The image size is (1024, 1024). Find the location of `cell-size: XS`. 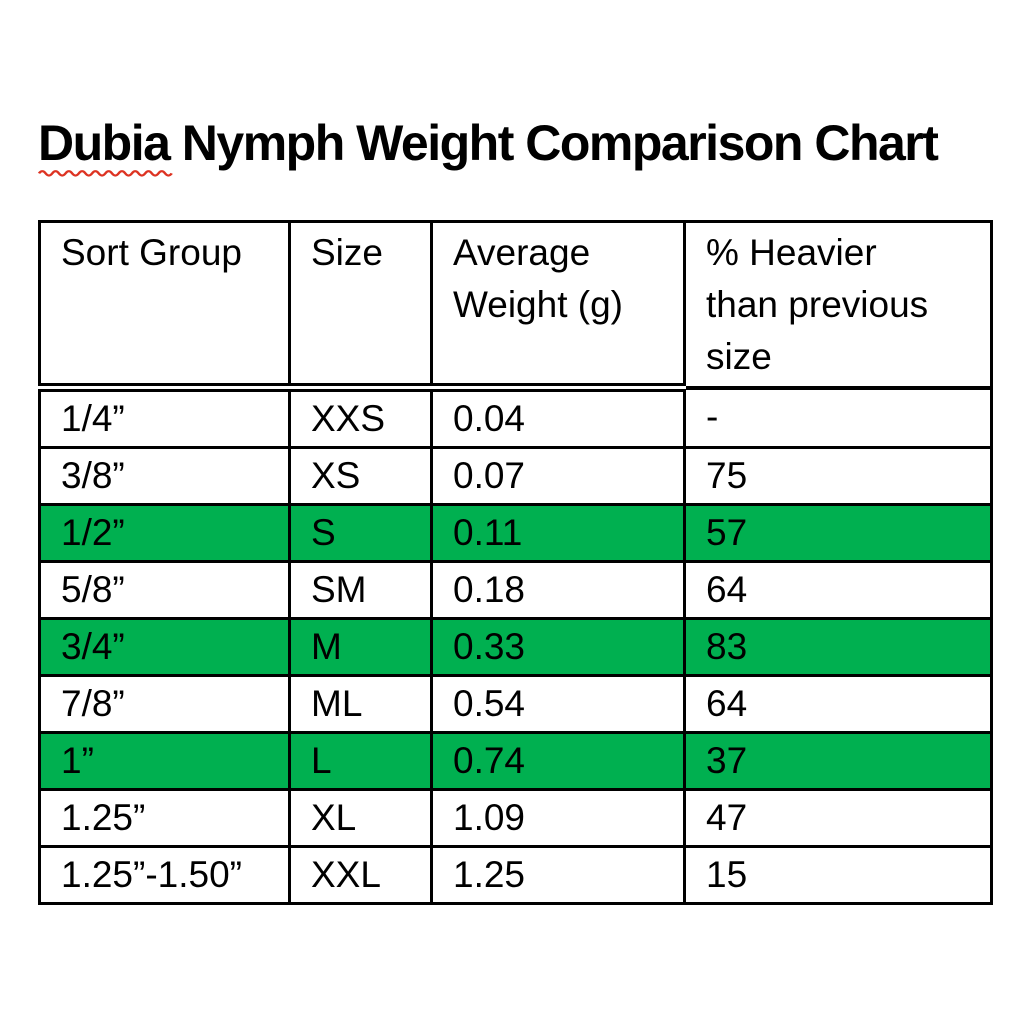

cell-size: XS is located at coordinates (360, 476).